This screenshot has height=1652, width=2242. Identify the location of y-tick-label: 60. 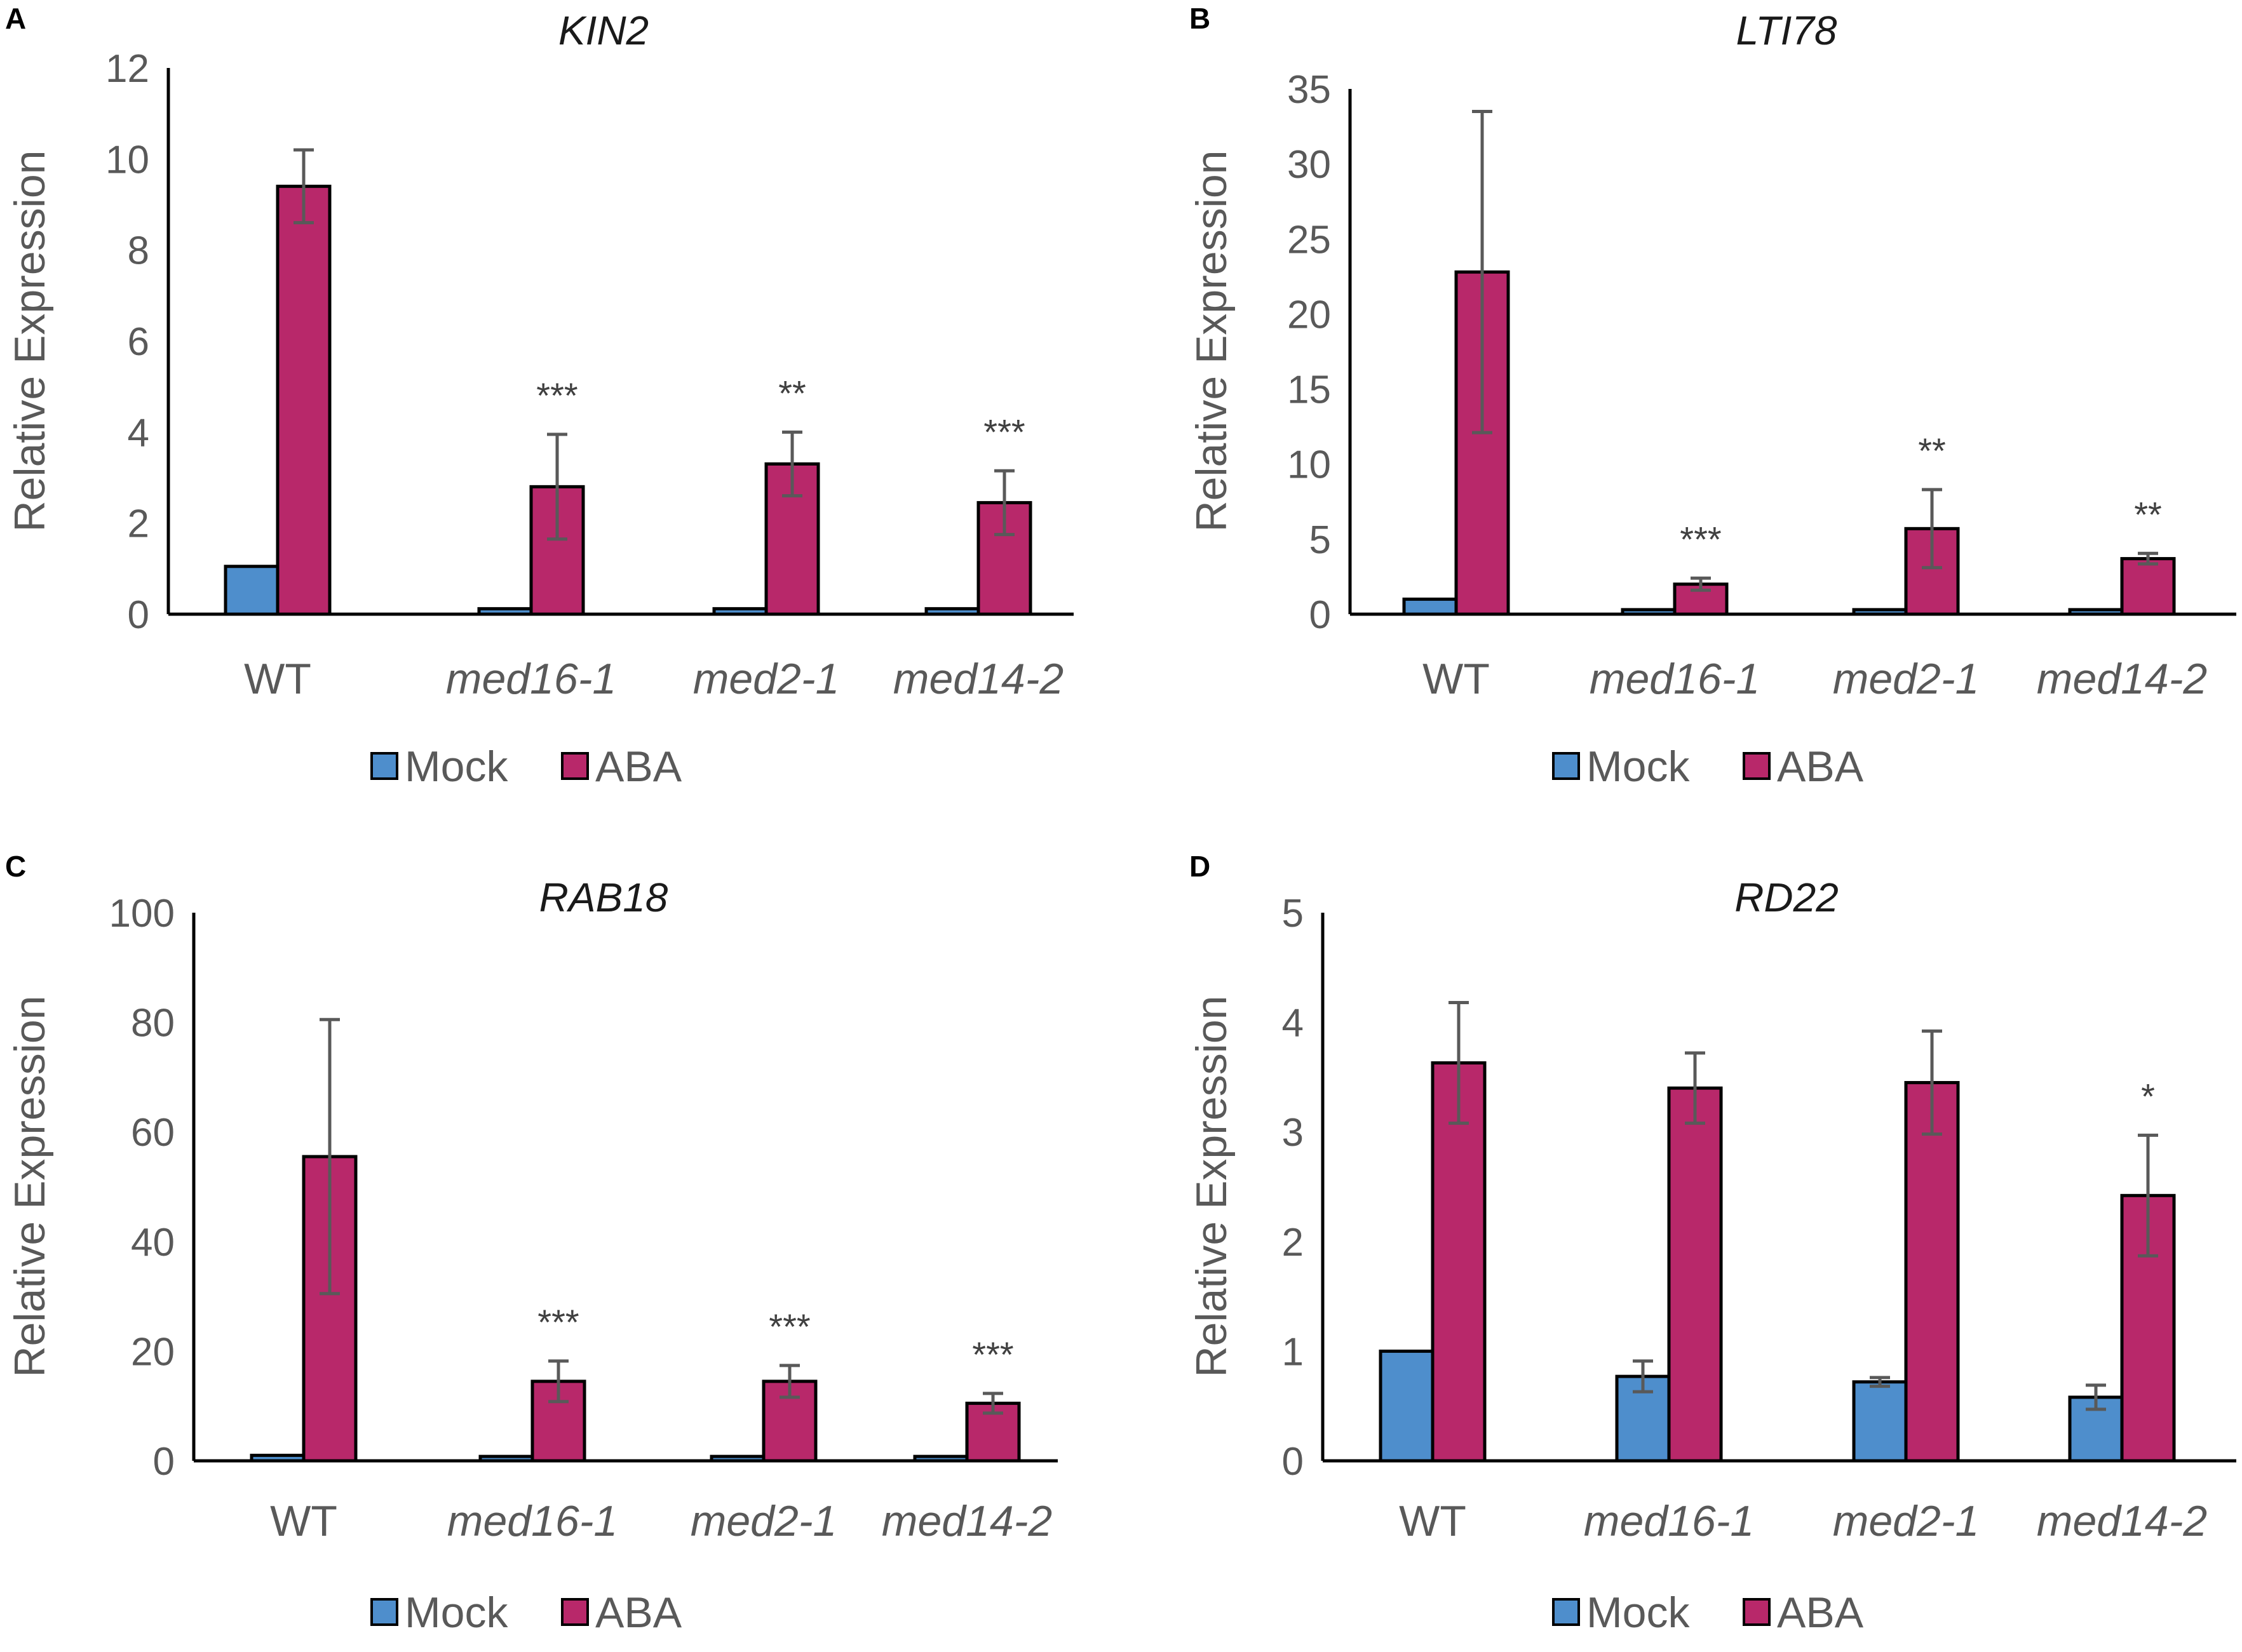
(153, 1133).